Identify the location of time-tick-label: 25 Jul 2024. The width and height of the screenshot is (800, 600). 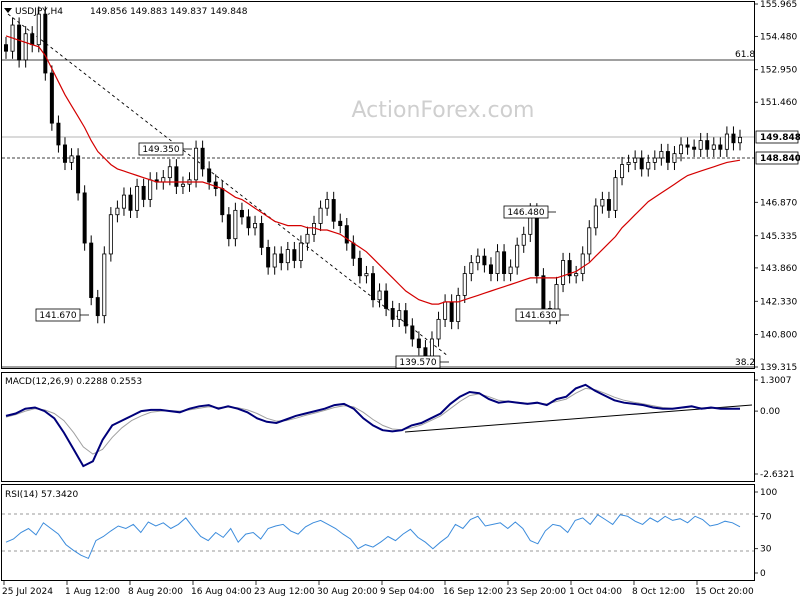
(27, 592).